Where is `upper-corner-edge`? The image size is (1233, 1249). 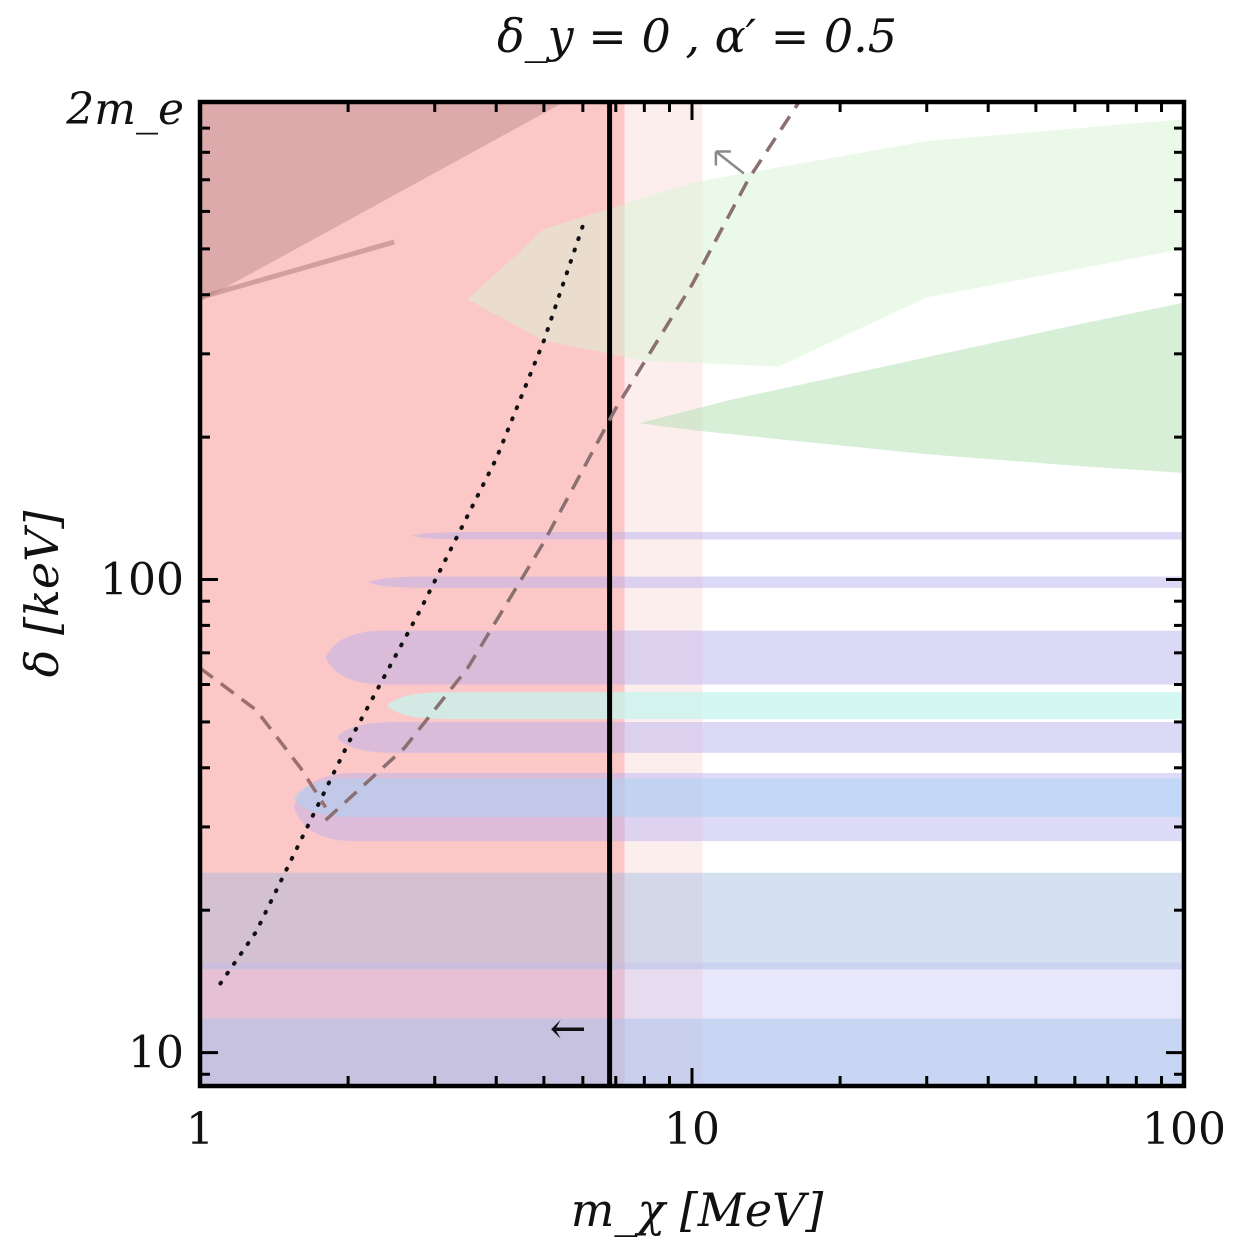 upper-corner-edge is located at coordinates (297, 269).